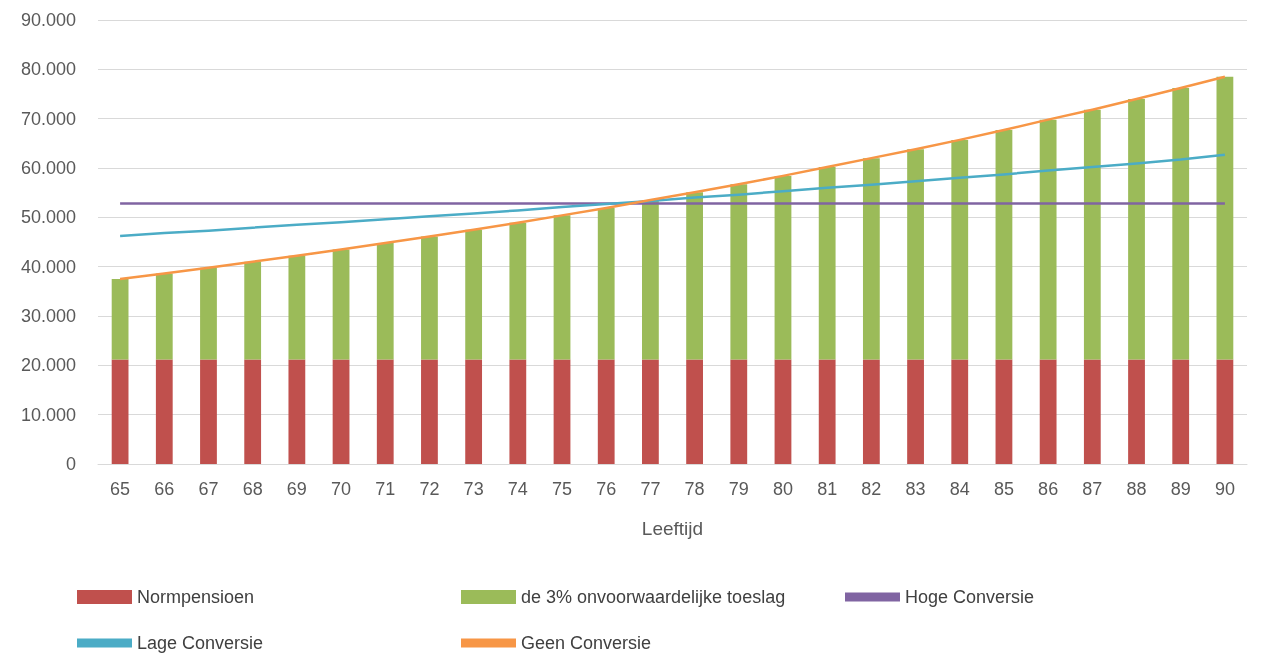 This screenshot has width=1261, height=659. What do you see at coordinates (296, 489) in the screenshot?
I see `x-tick-label: 69` at bounding box center [296, 489].